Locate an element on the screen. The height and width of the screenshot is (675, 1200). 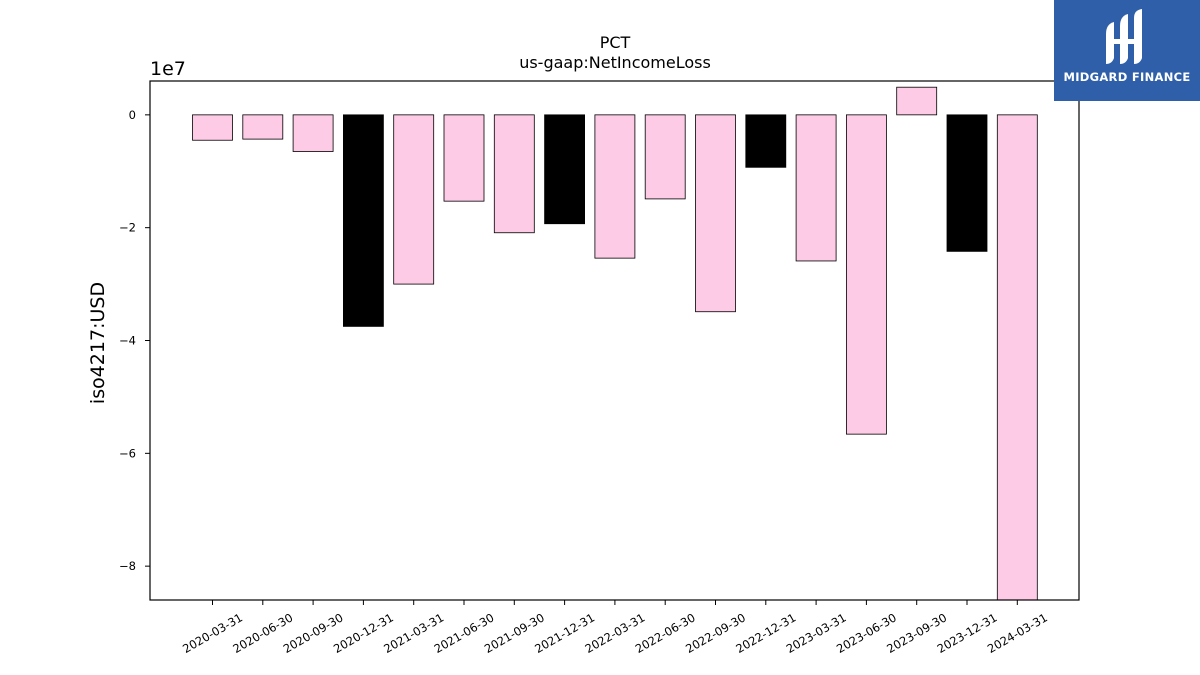
y-tick-label: −6 is located at coordinates (127, 453).